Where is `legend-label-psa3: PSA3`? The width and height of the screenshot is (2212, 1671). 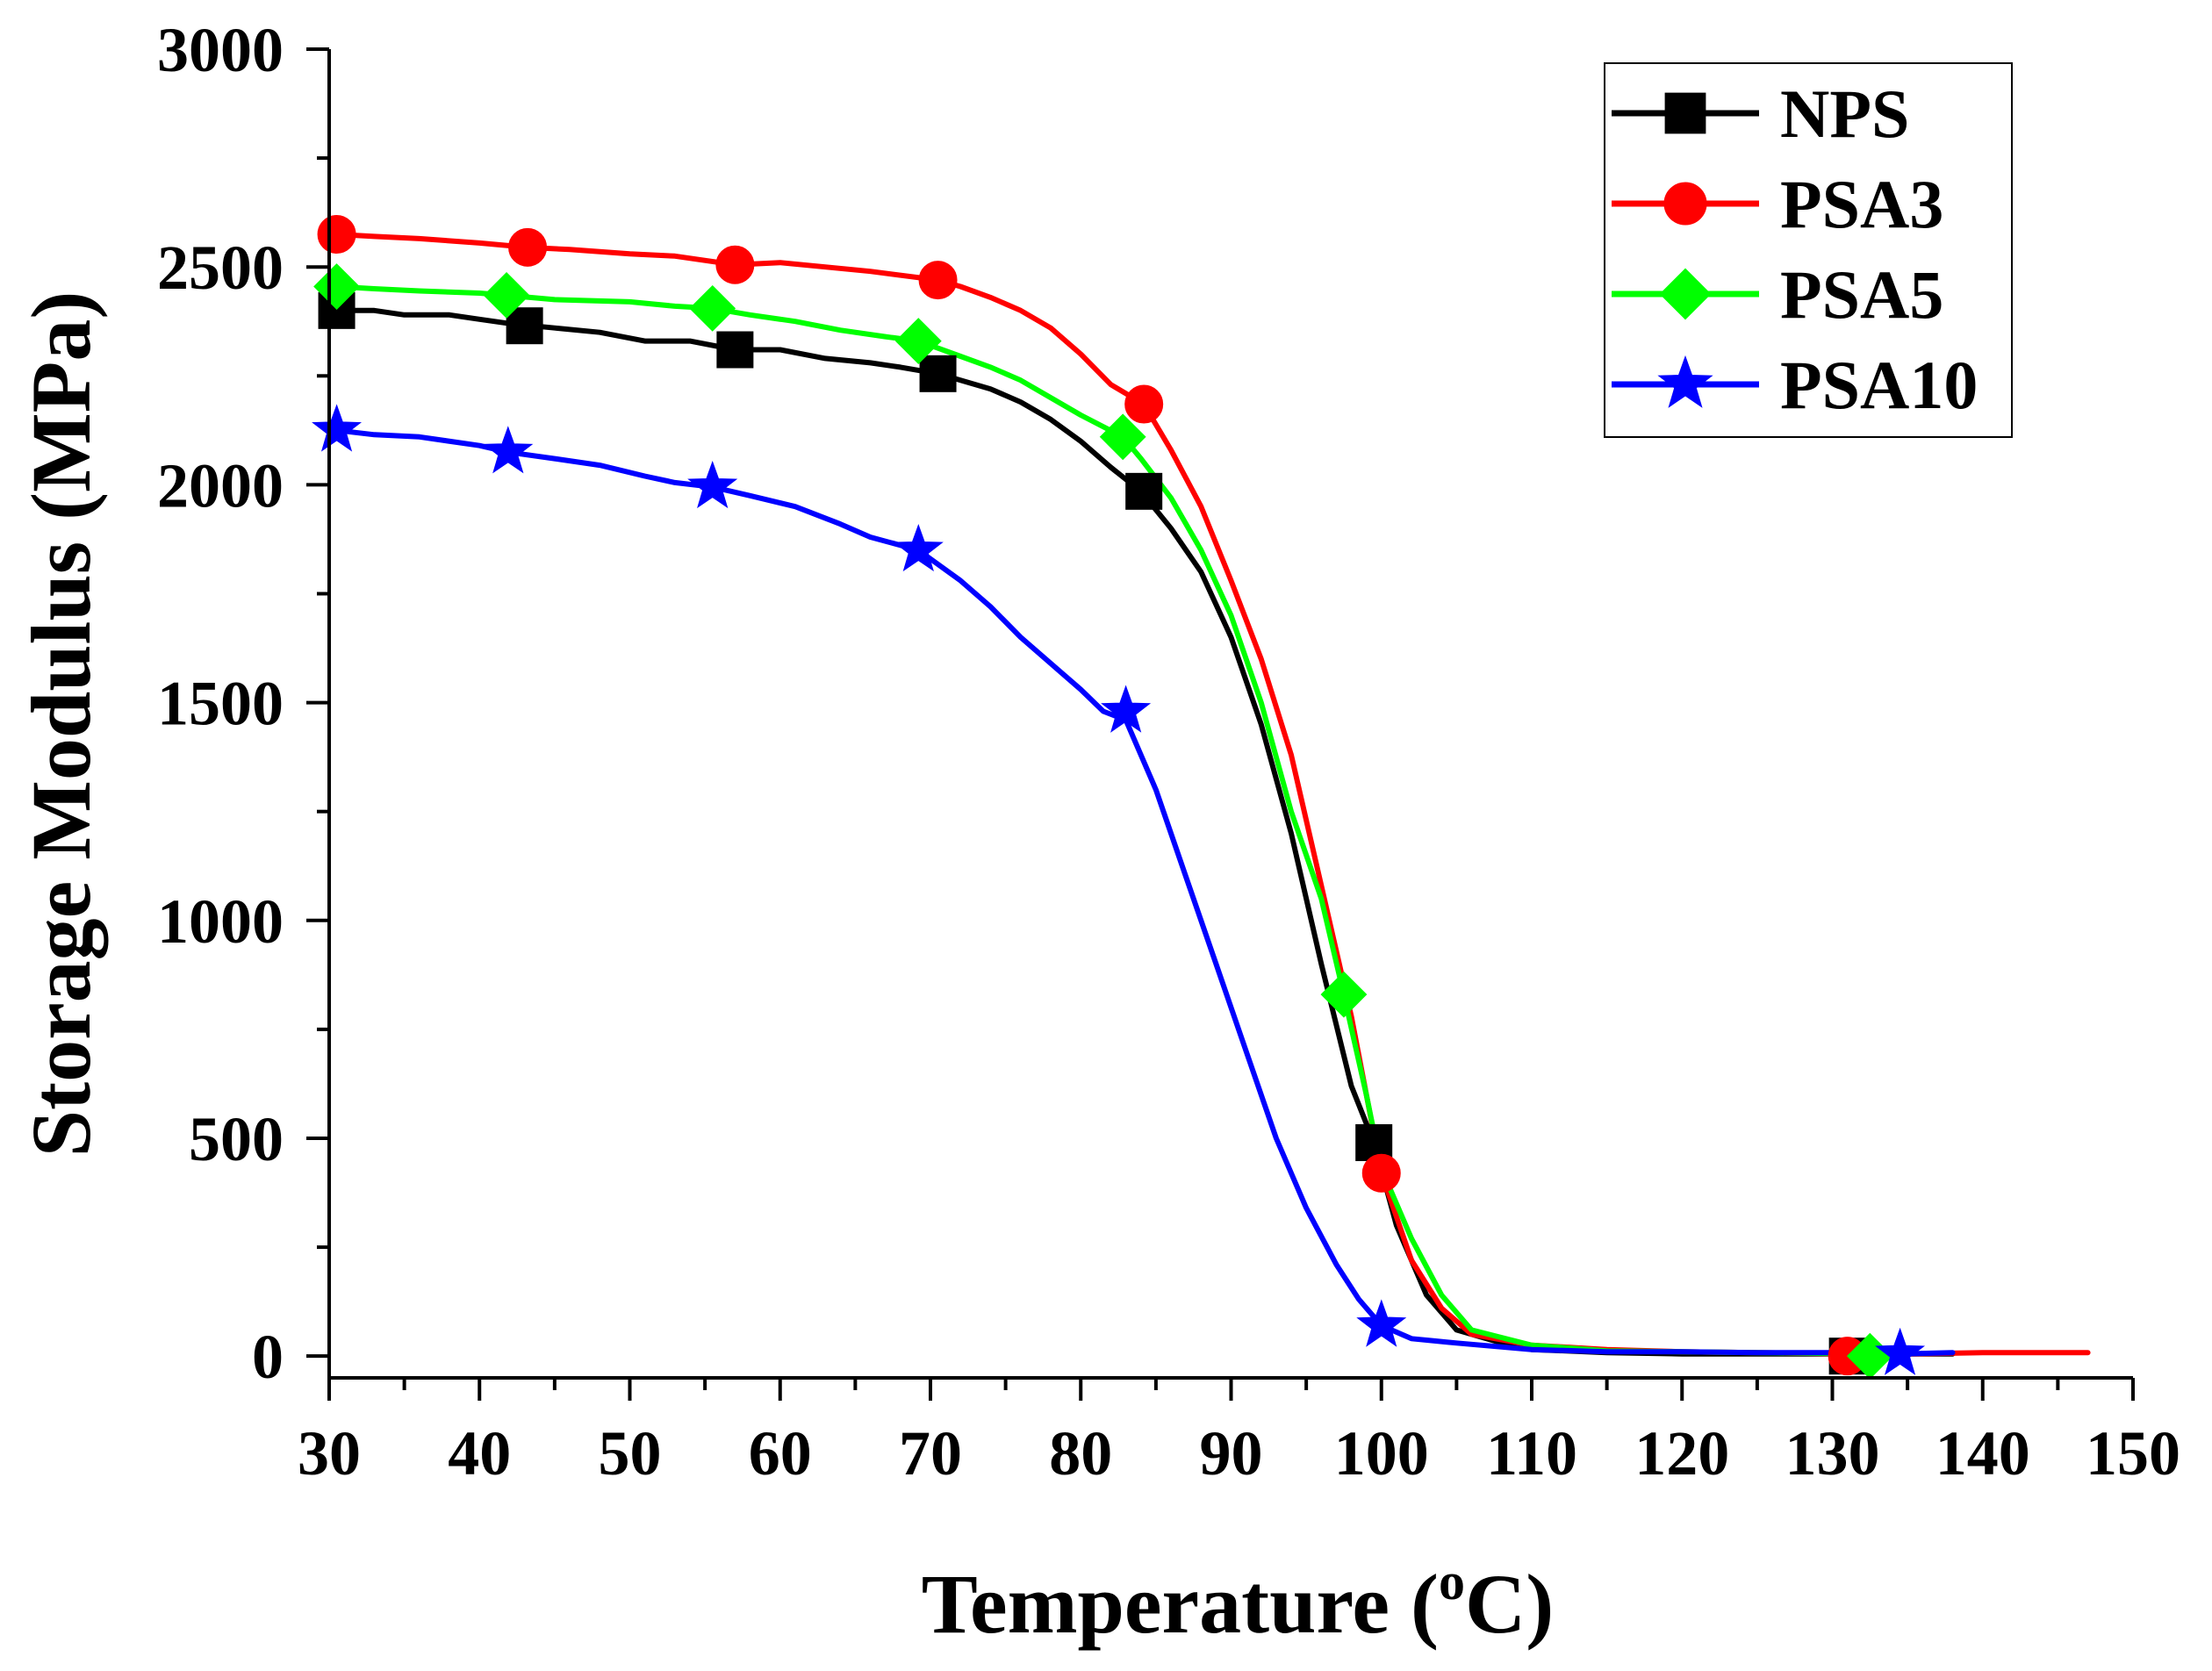 legend-label-psa3: PSA3 is located at coordinates (1861, 204).